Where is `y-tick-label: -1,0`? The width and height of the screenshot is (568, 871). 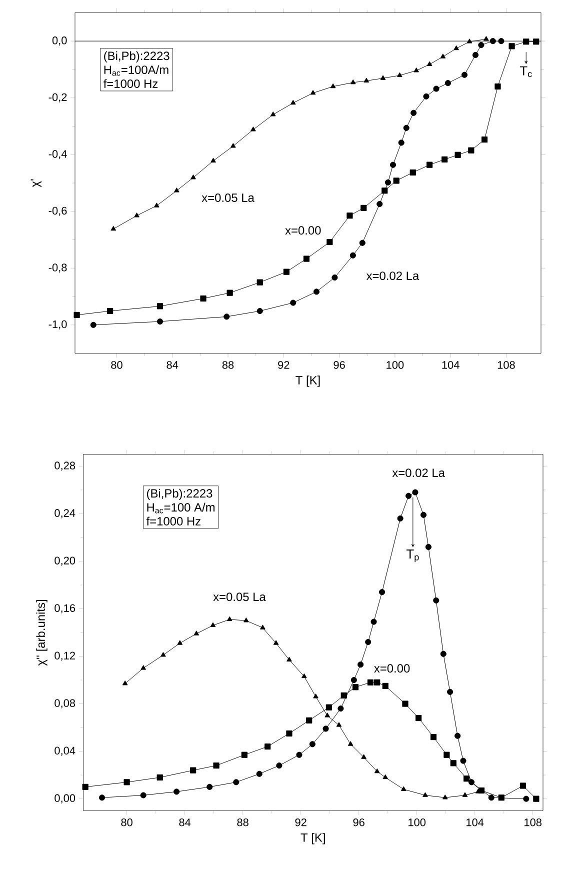
y-tick-label: -1,0 is located at coordinates (57, 325).